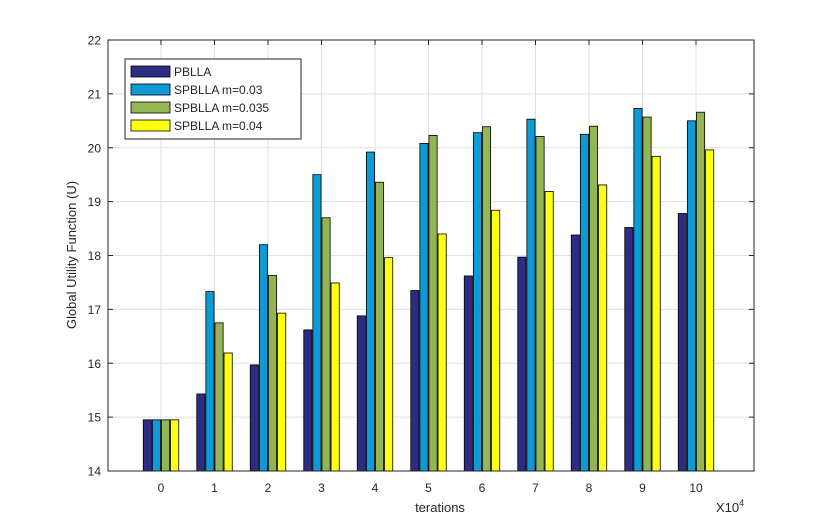  What do you see at coordinates (95, 94) in the screenshot?
I see `y-tick-label: 21` at bounding box center [95, 94].